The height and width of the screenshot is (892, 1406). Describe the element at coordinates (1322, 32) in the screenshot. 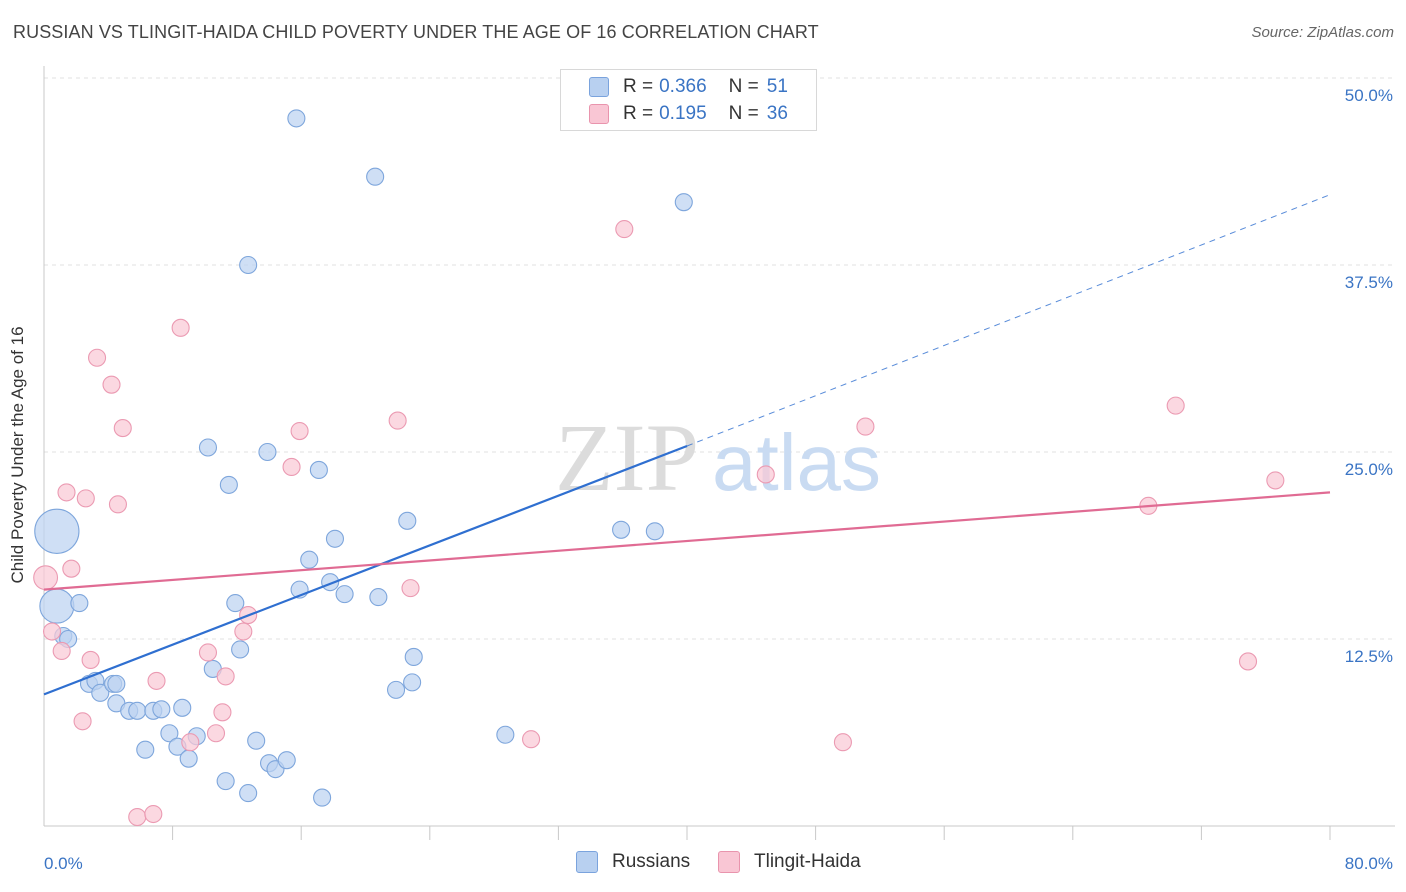

I see `source-label: Source: ZipAtlas.com` at that location.